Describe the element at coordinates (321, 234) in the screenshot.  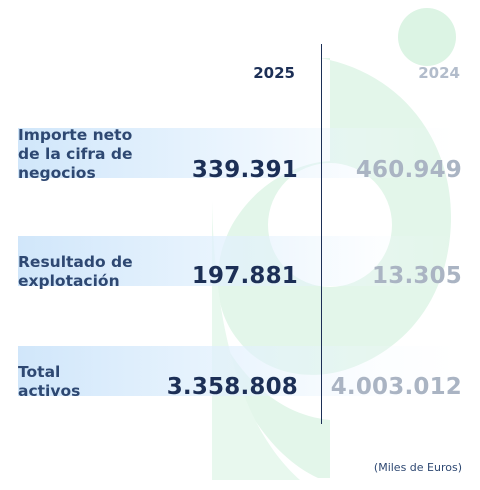
I see `column-divider` at that location.